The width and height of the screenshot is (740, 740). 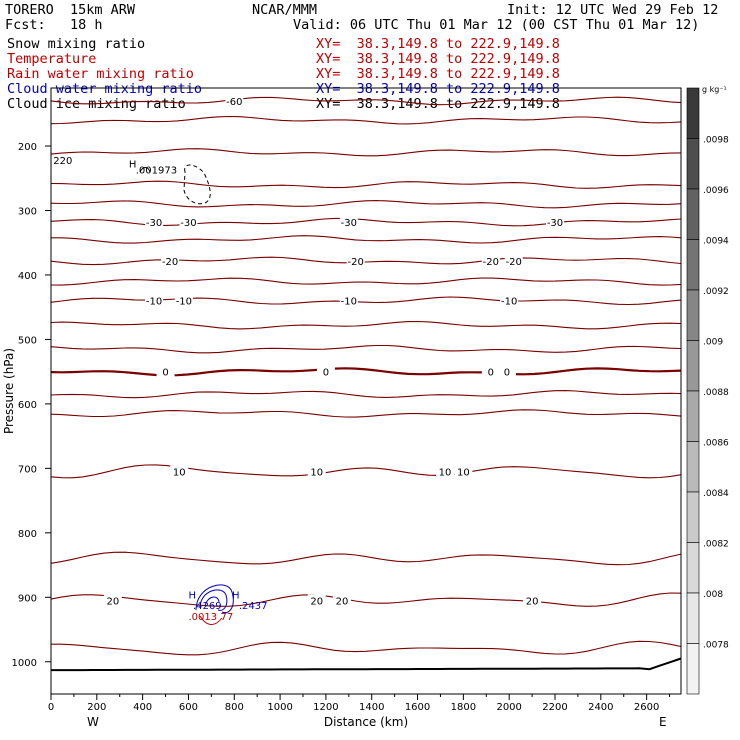 I want to click on x-end-label-east: E, so click(x=663, y=722).